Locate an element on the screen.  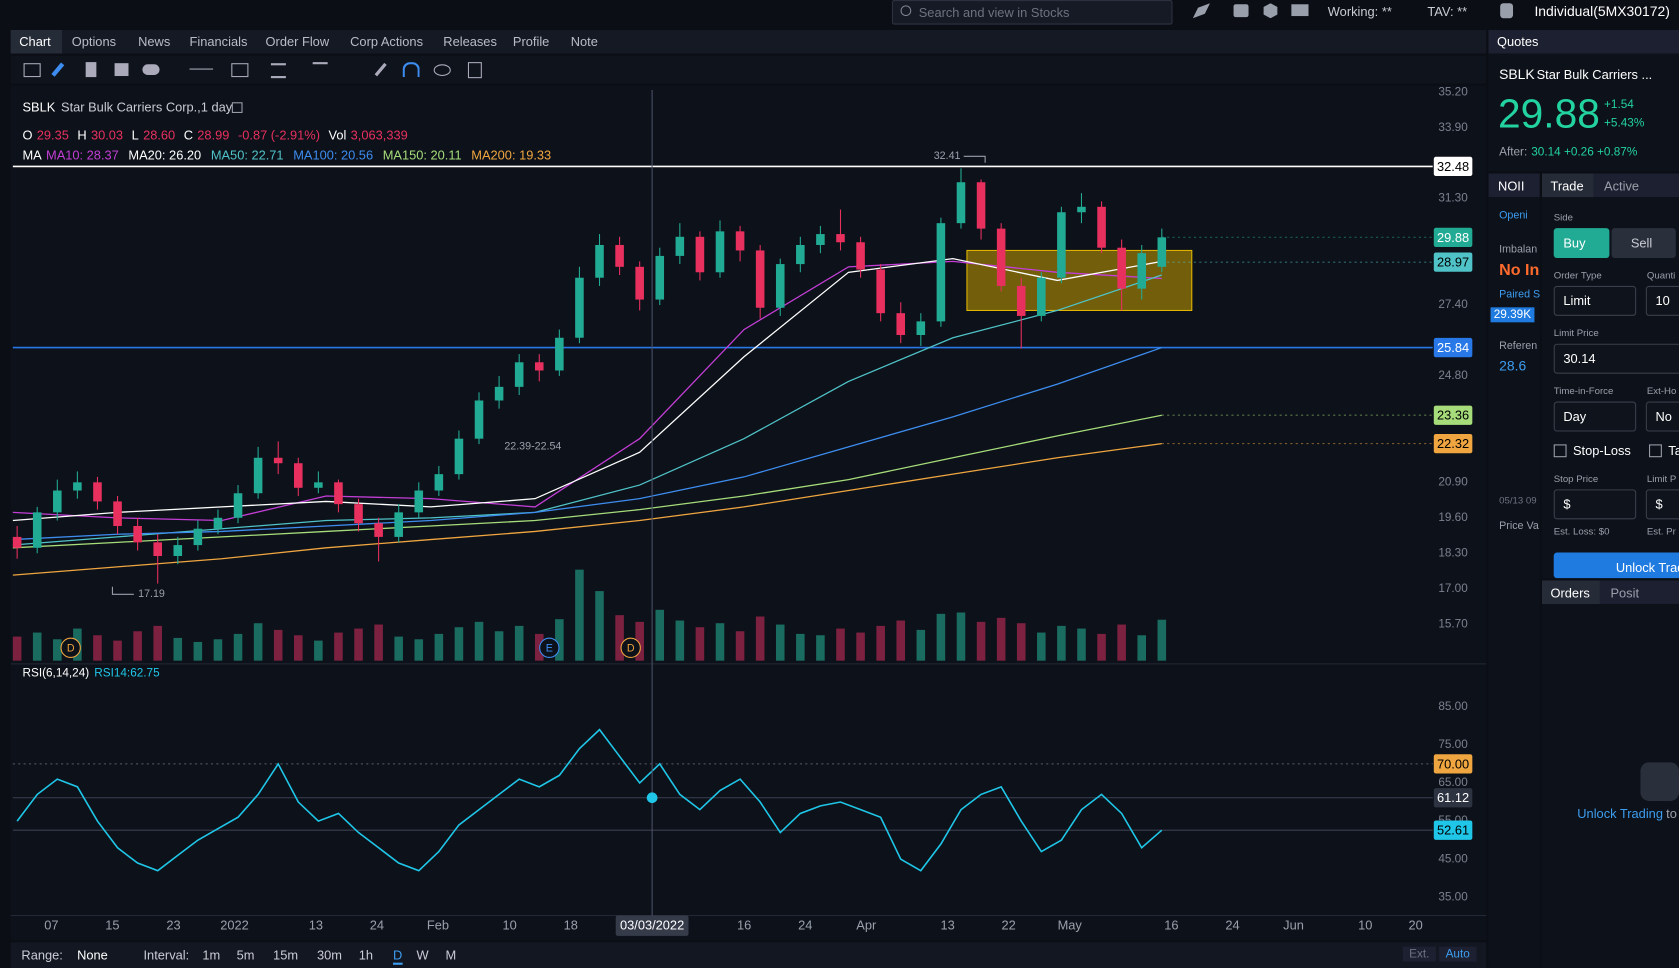
limit-input: 30.14 is located at coordinates (1616, 358).